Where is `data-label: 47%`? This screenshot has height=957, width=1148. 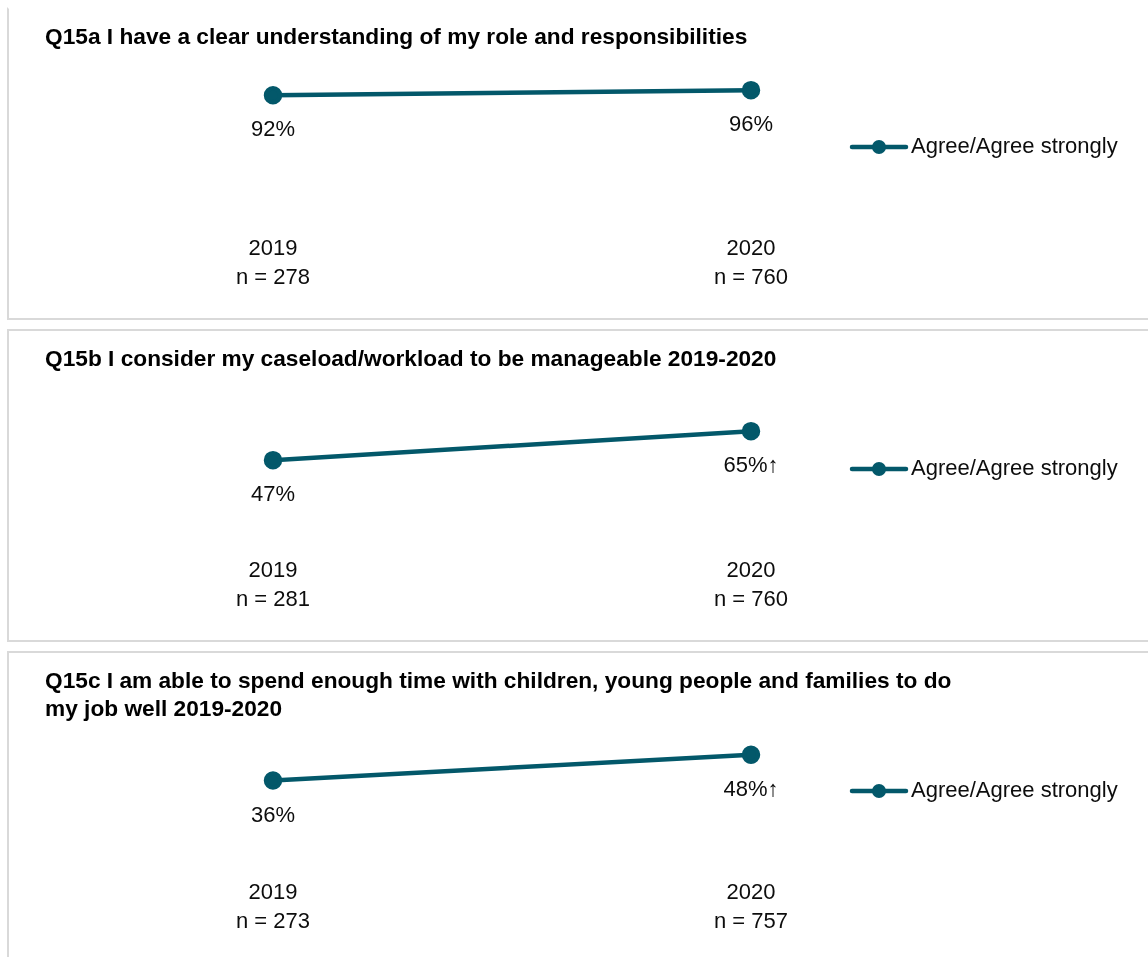 data-label: 47% is located at coordinates (273, 494).